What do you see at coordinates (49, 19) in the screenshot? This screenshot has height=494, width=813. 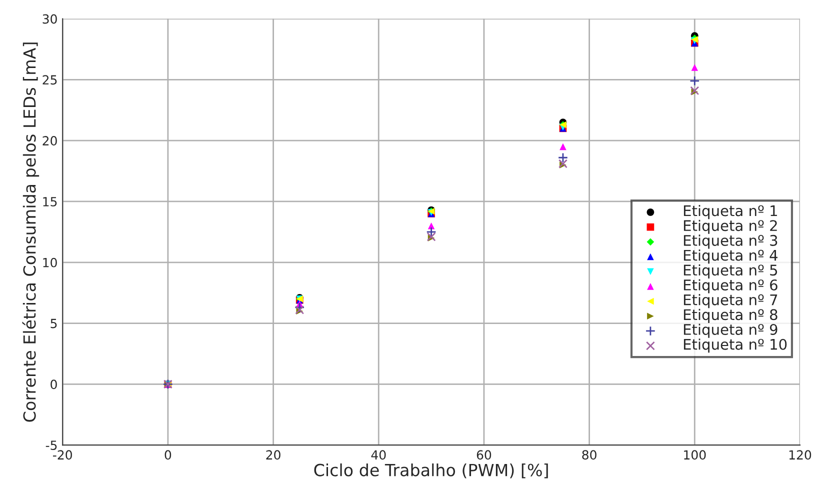 I see `y-tick-label: 30` at bounding box center [49, 19].